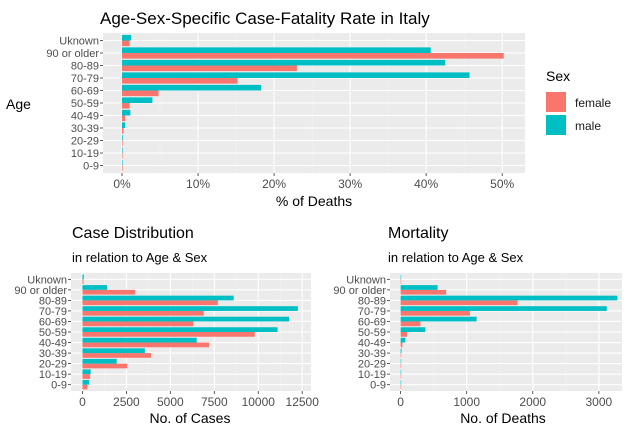 This screenshot has height=438, width=629. Describe the element at coordinates (53, 312) in the screenshot. I see `y-tick-label: 70-79` at that location.